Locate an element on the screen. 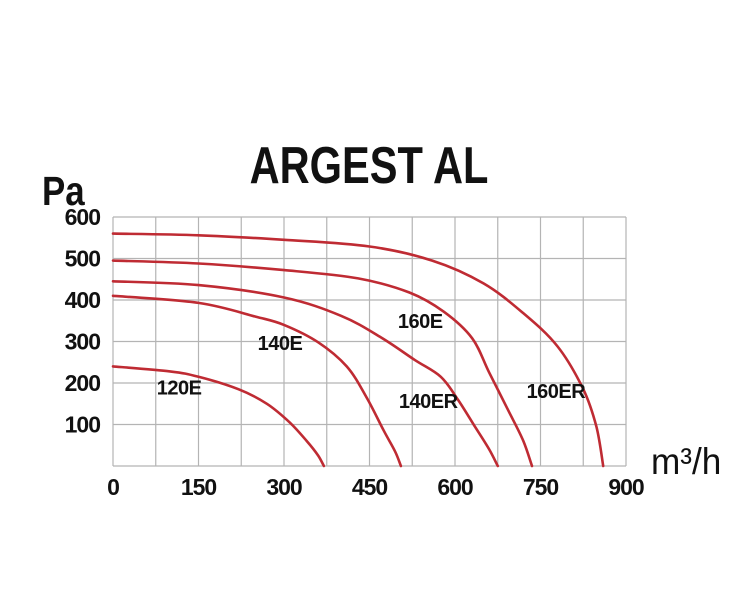 Image resolution: width=738 pixels, height=604 pixels. y-tick-label: 500 is located at coordinates (83, 259).